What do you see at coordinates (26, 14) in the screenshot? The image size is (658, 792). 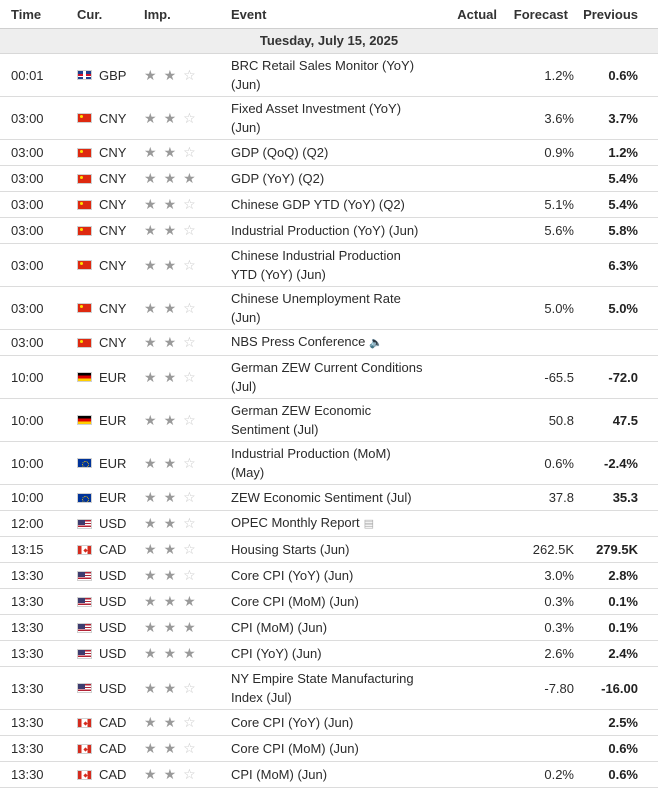 I see `header-time: Time` at bounding box center [26, 14].